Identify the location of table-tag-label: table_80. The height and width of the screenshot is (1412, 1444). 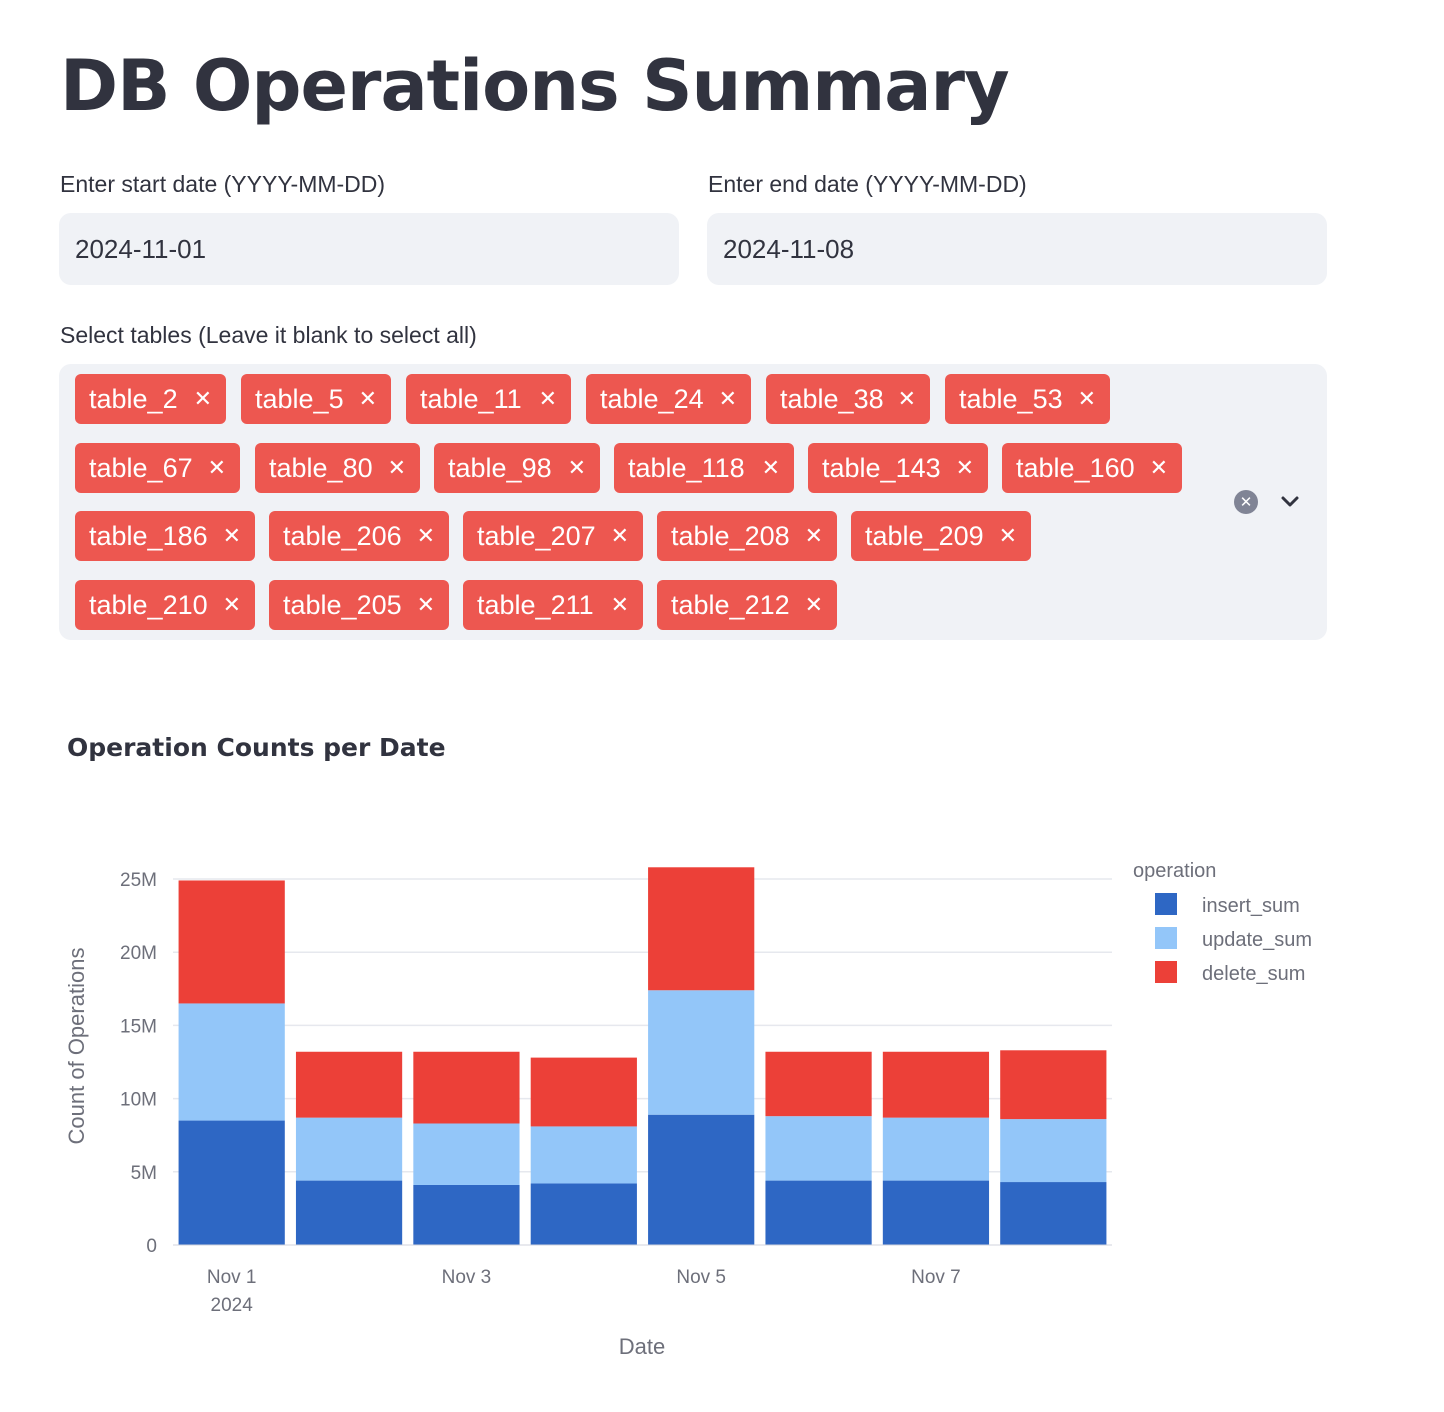
(321, 467).